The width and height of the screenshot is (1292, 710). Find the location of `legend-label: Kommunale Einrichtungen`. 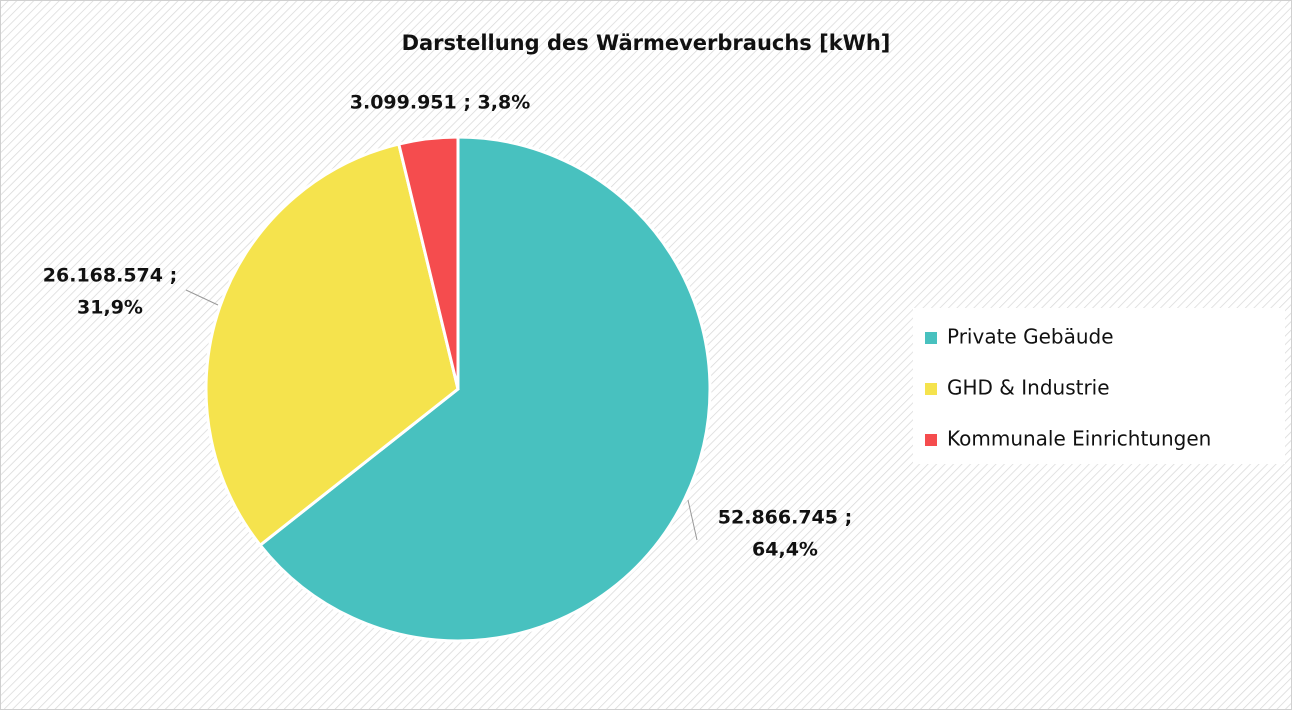

legend-label: Kommunale Einrichtungen is located at coordinates (1079, 439).